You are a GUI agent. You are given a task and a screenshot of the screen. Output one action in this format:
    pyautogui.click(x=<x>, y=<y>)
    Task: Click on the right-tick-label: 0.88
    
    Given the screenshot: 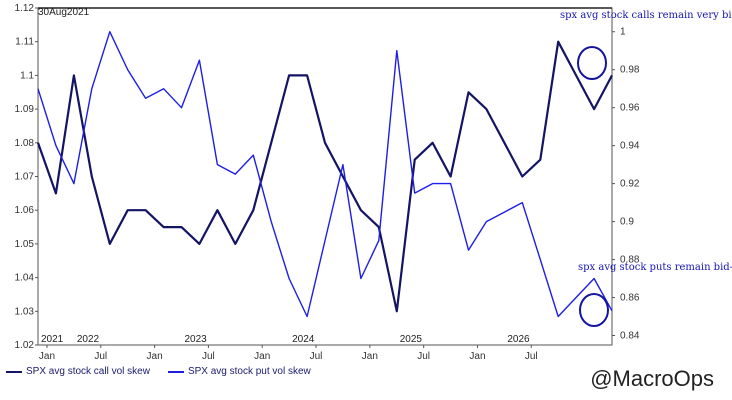 What is the action you would take?
    pyautogui.click(x=630, y=260)
    